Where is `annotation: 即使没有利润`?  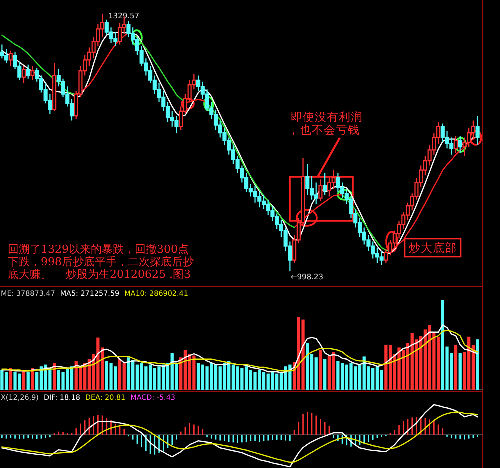 annotation: 即使没有利润 is located at coordinates (327, 117).